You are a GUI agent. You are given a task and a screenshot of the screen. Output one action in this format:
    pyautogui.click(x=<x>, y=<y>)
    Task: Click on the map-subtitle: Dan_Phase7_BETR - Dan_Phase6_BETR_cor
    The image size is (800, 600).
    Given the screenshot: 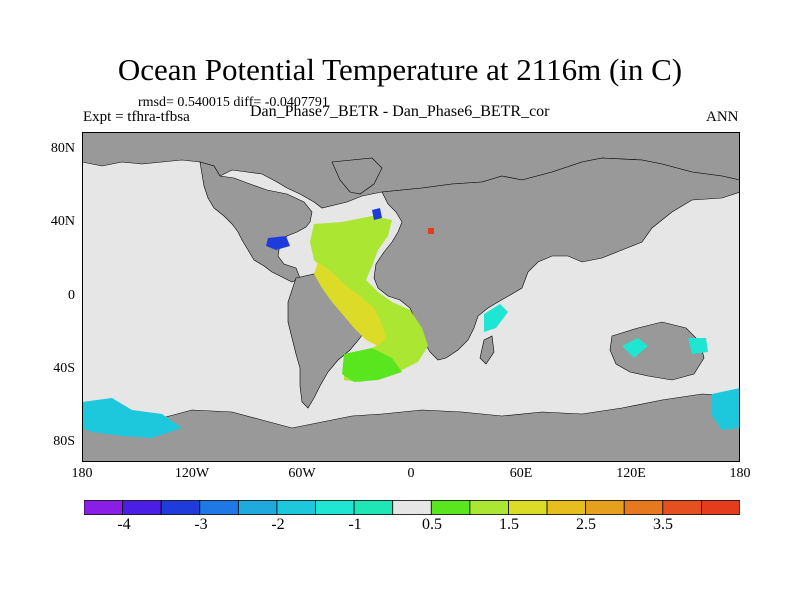 What is the action you would take?
    pyautogui.click(x=400, y=111)
    